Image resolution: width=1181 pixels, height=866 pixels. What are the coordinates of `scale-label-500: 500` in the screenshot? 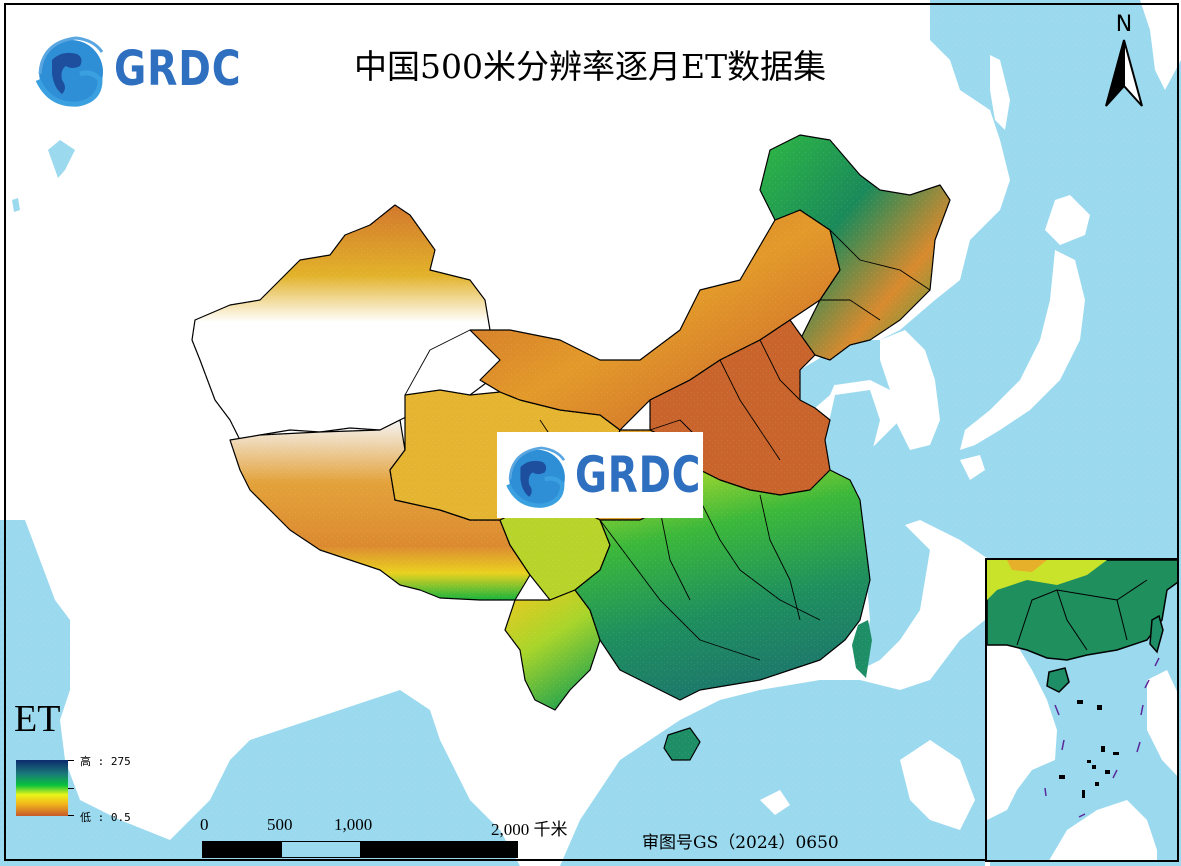 It's located at (280, 824).